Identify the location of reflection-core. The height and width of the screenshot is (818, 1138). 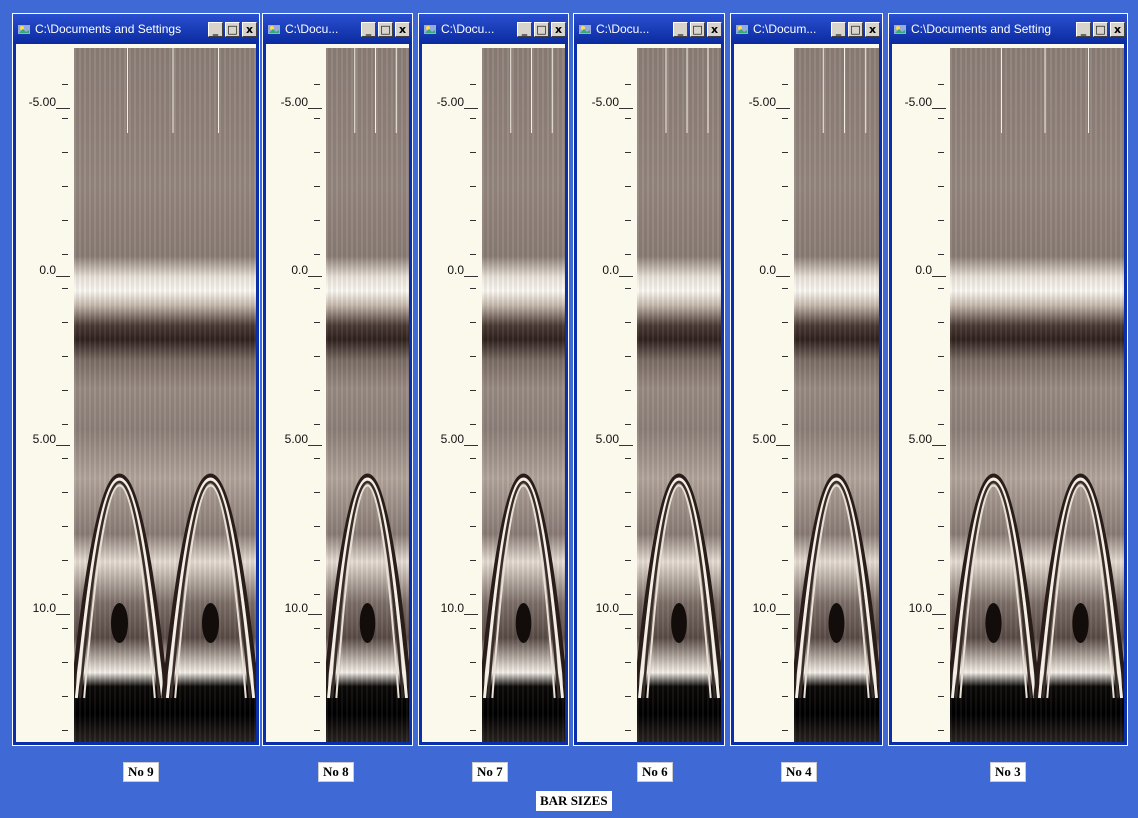
(1080, 623).